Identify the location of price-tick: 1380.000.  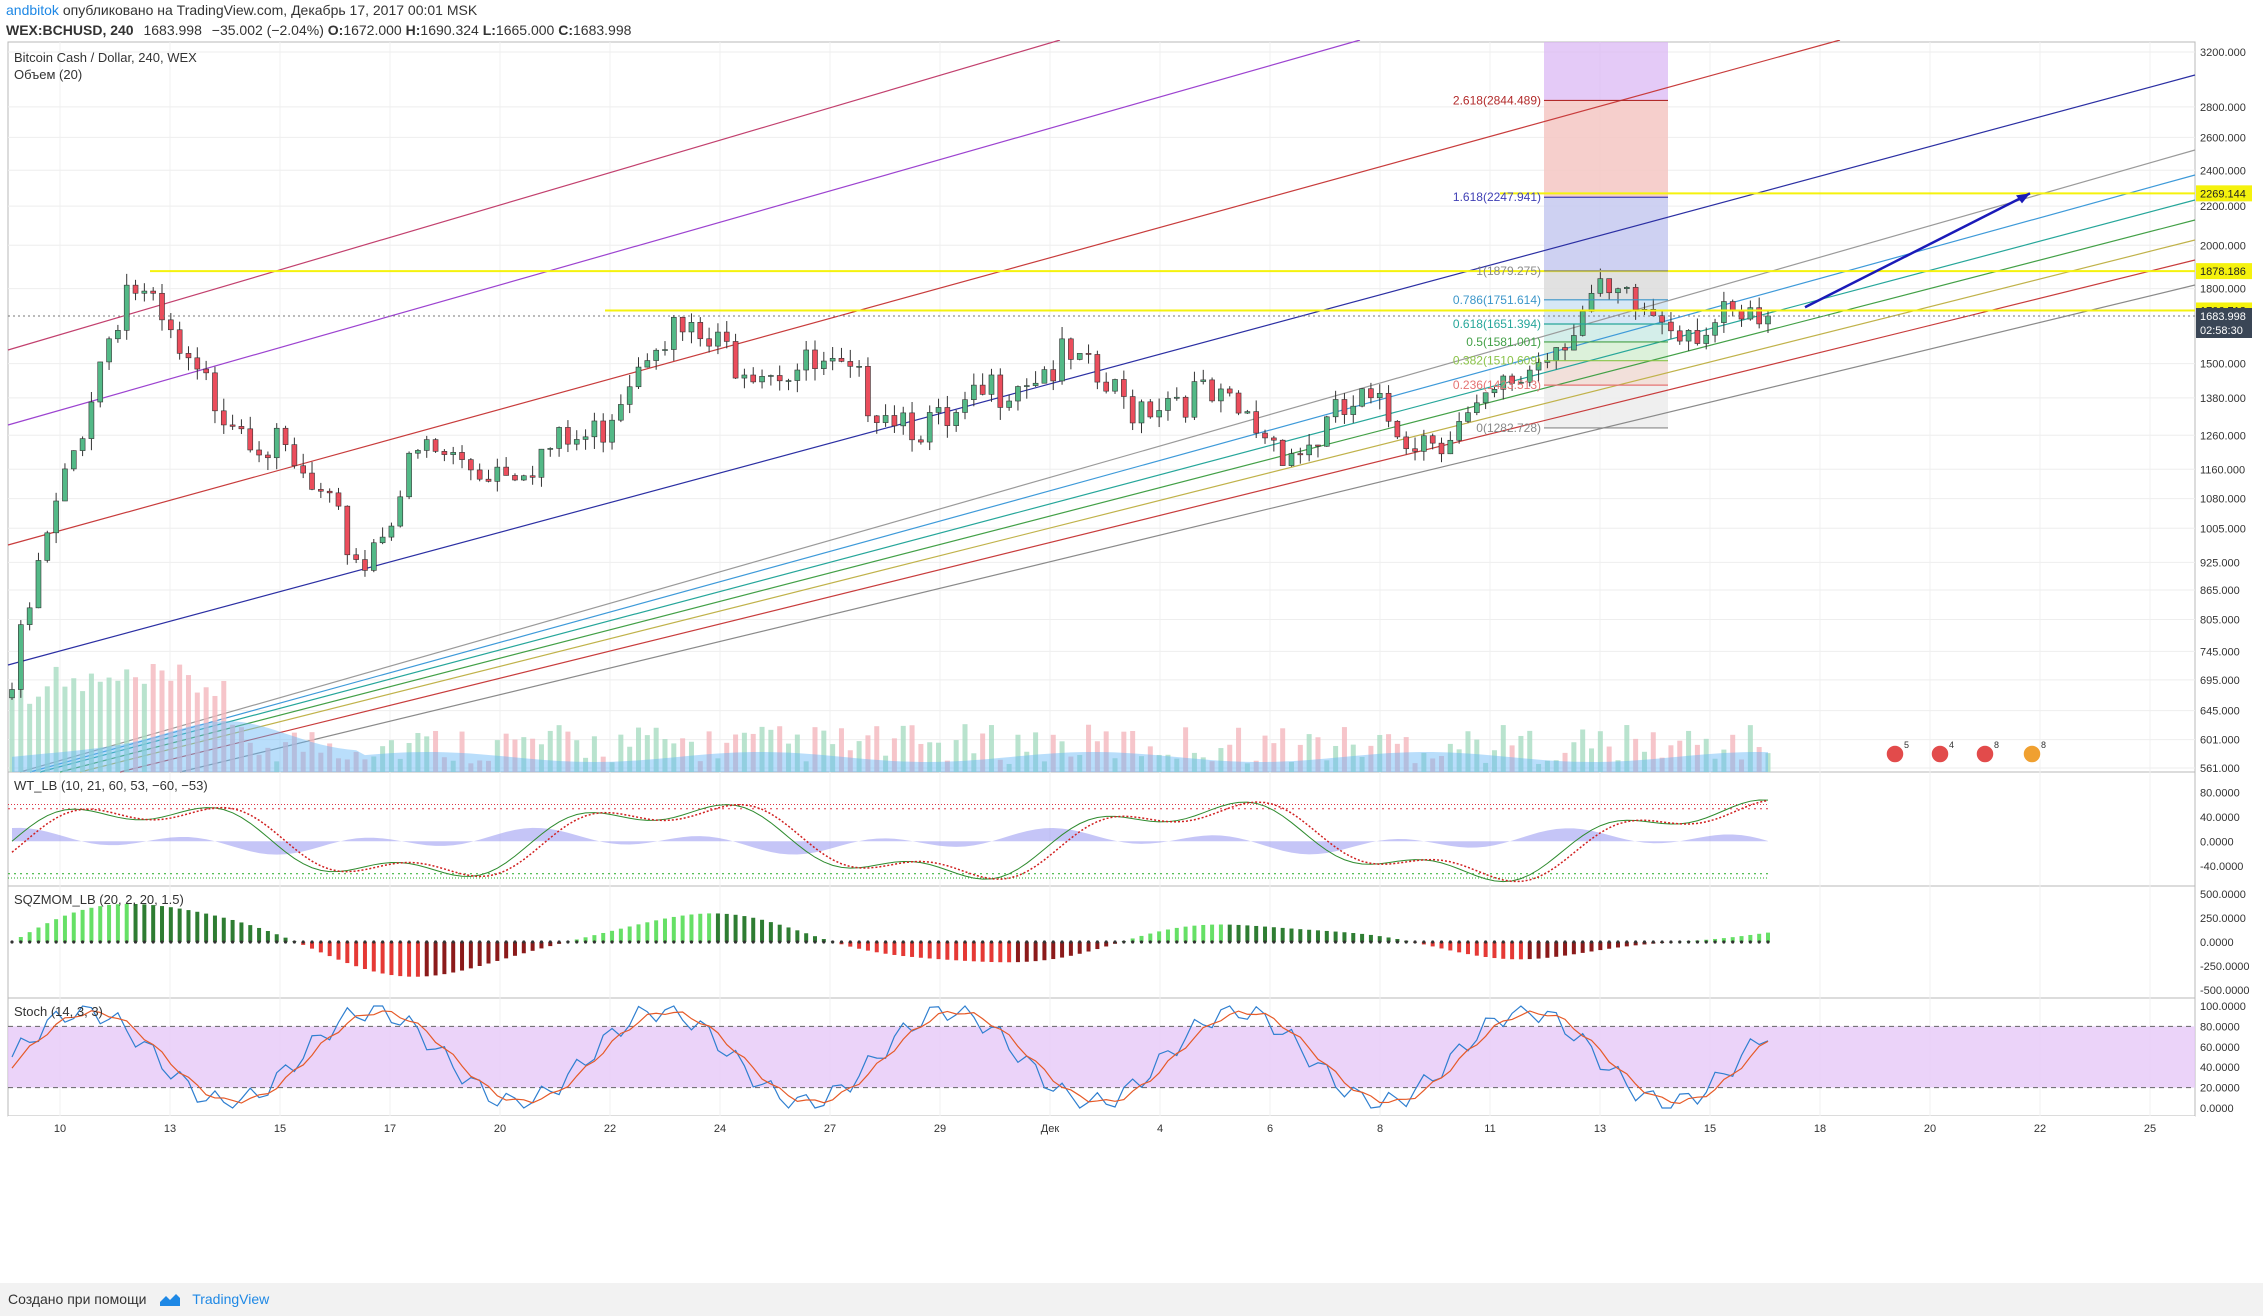
(2223, 399).